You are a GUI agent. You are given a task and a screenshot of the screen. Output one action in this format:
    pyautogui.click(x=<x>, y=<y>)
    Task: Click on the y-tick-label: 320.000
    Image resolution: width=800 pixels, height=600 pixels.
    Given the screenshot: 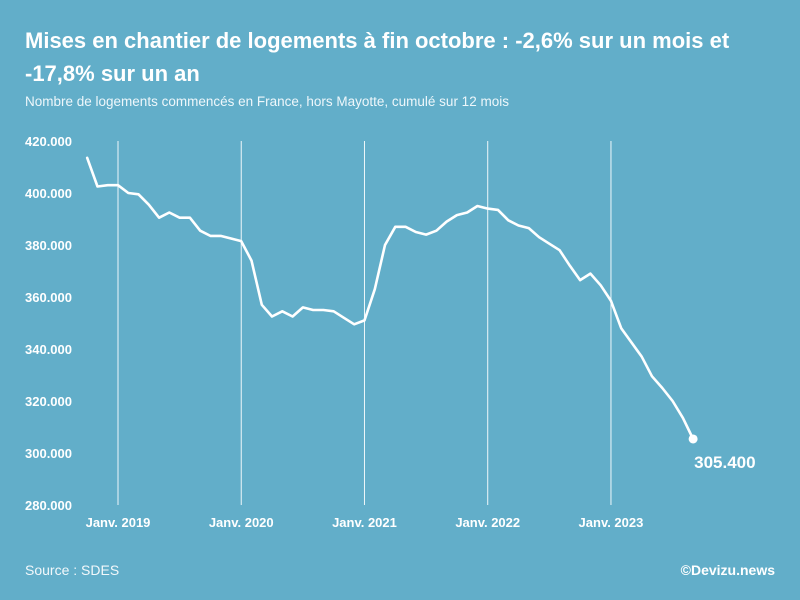 What is the action you would take?
    pyautogui.click(x=48, y=401)
    